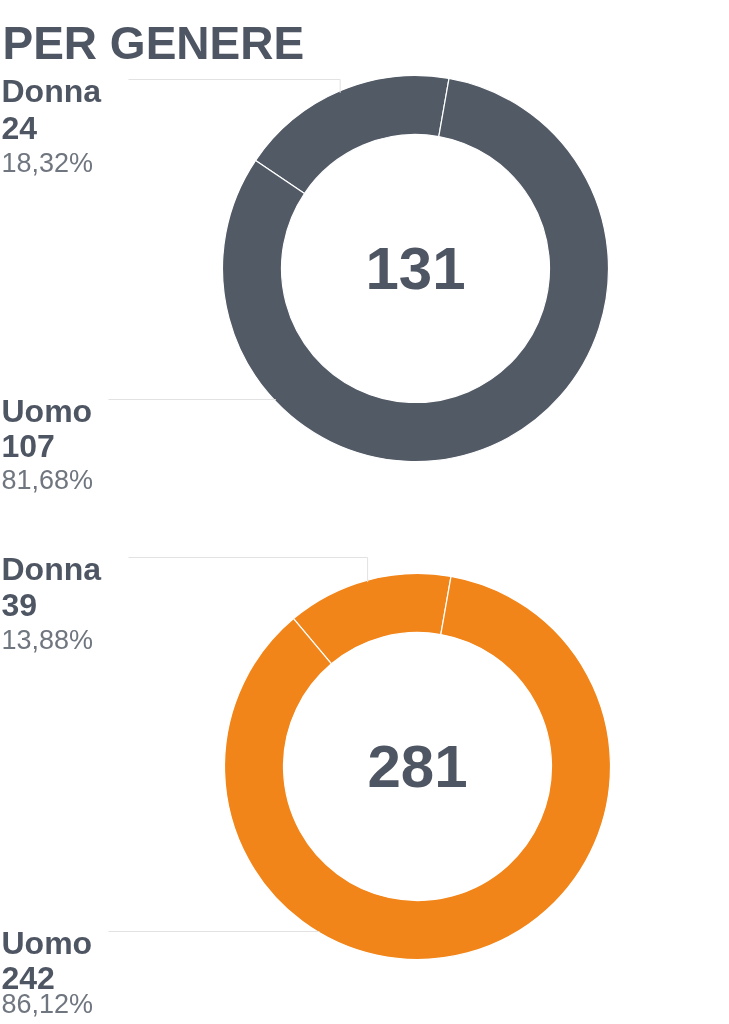 This screenshot has width=729, height=1024. What do you see at coordinates (47, 989) in the screenshot?
I see `data-label: 242 86,12%` at bounding box center [47, 989].